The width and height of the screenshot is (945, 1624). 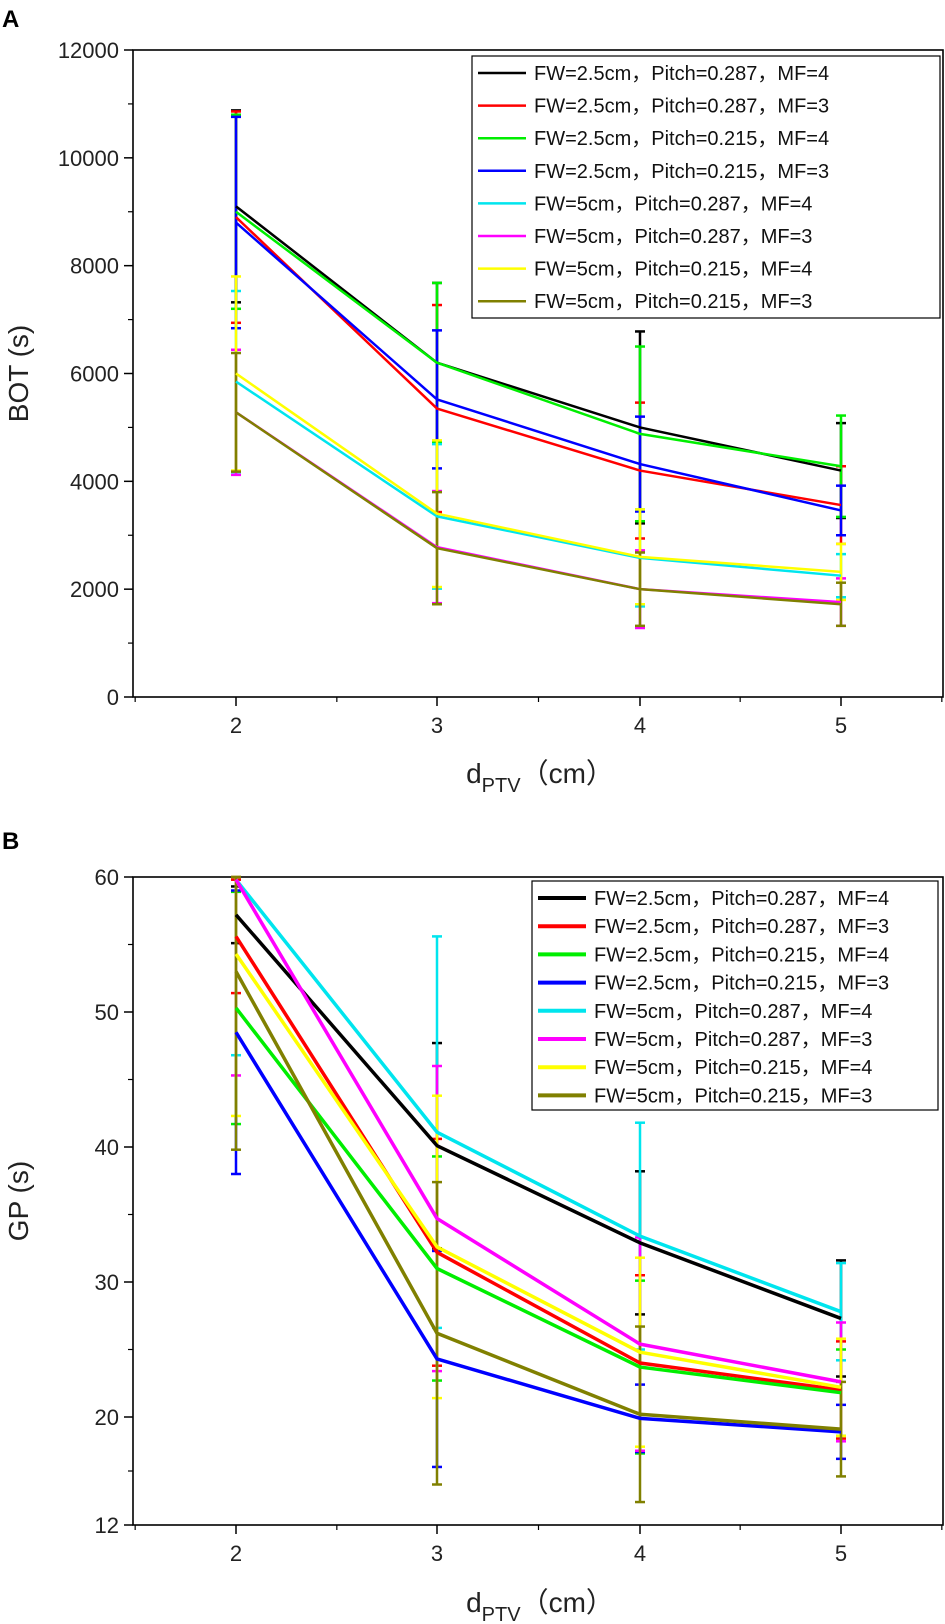 What do you see at coordinates (18, 373) in the screenshot?
I see `y-axis-title: BOT (s)` at bounding box center [18, 373].